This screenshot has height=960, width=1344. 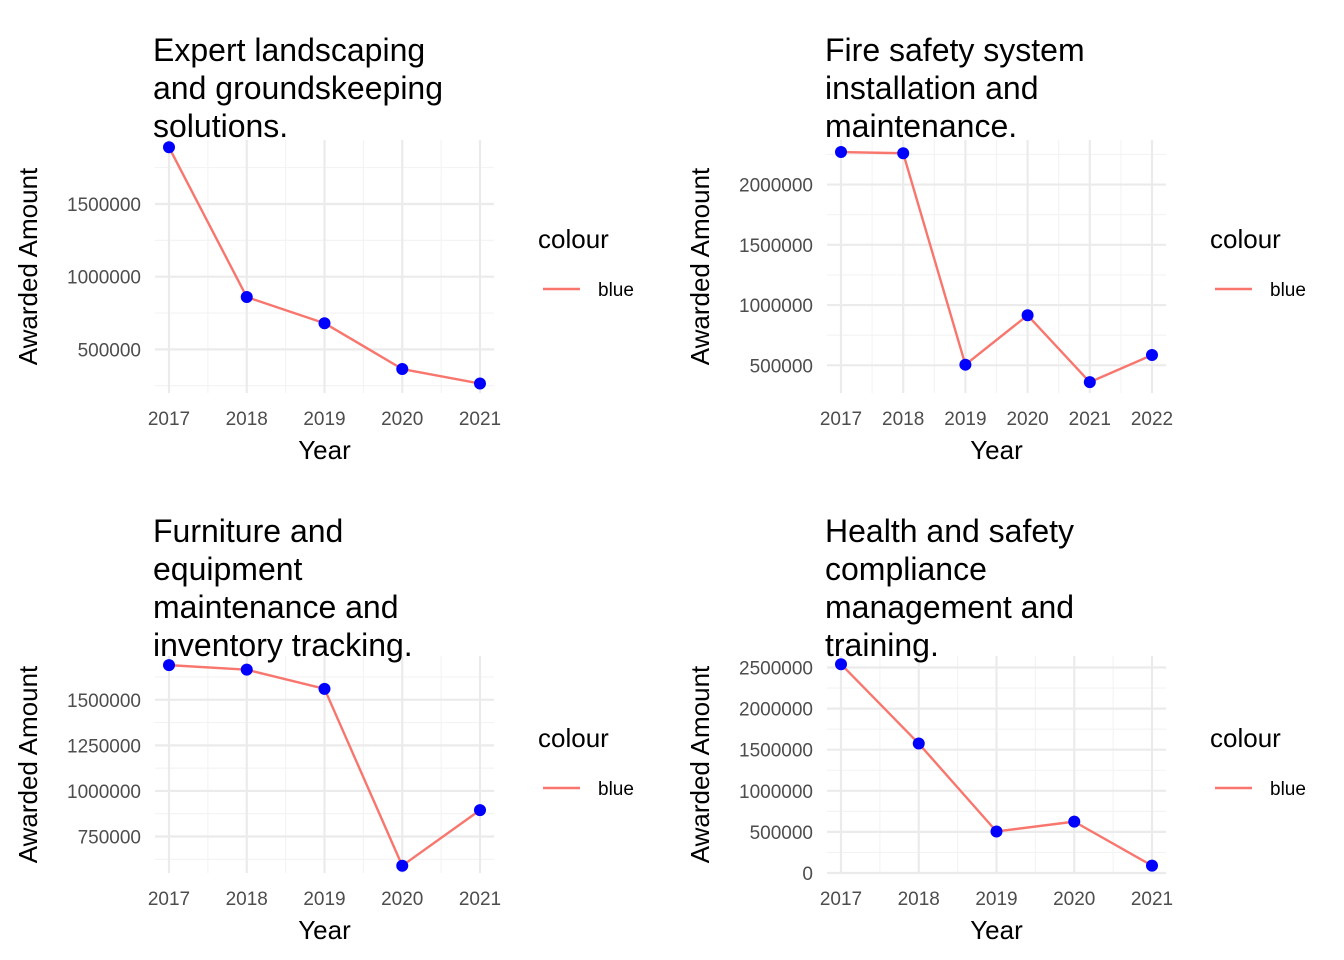 I want to click on chart-title: installation and, so click(x=931, y=88).